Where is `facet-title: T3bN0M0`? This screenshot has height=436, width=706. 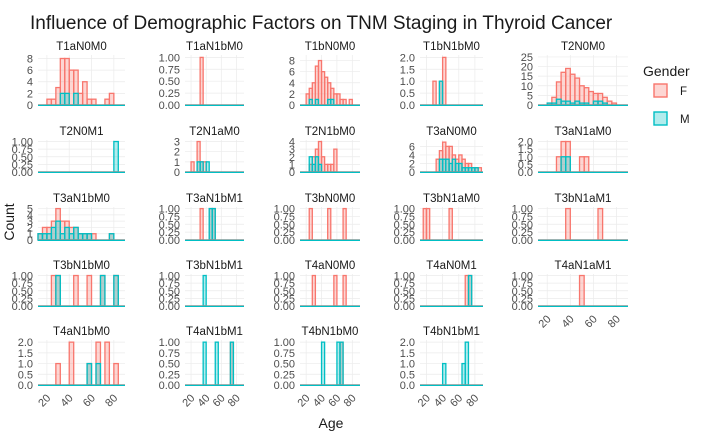 facet-title: T3bN0M0 is located at coordinates (330, 199).